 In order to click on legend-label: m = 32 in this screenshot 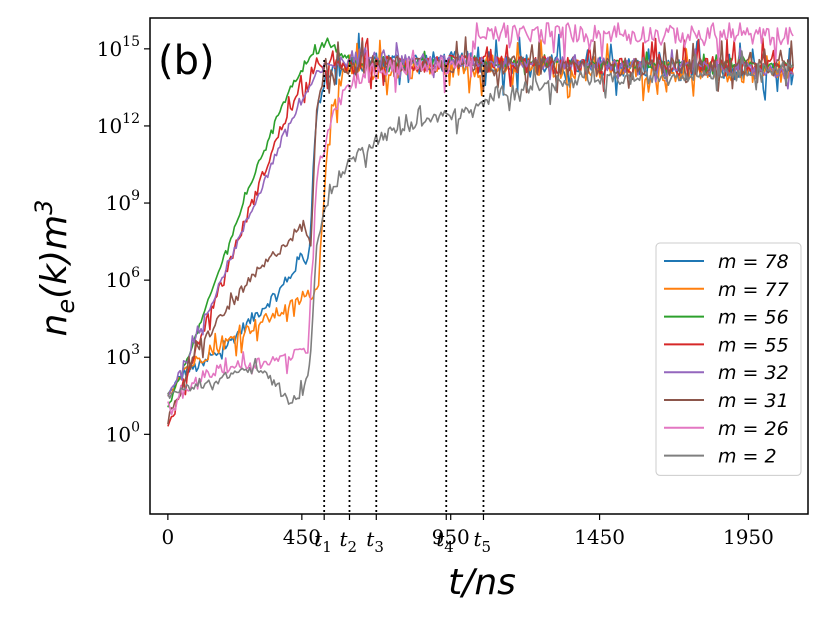, I will do `click(753, 373)`.